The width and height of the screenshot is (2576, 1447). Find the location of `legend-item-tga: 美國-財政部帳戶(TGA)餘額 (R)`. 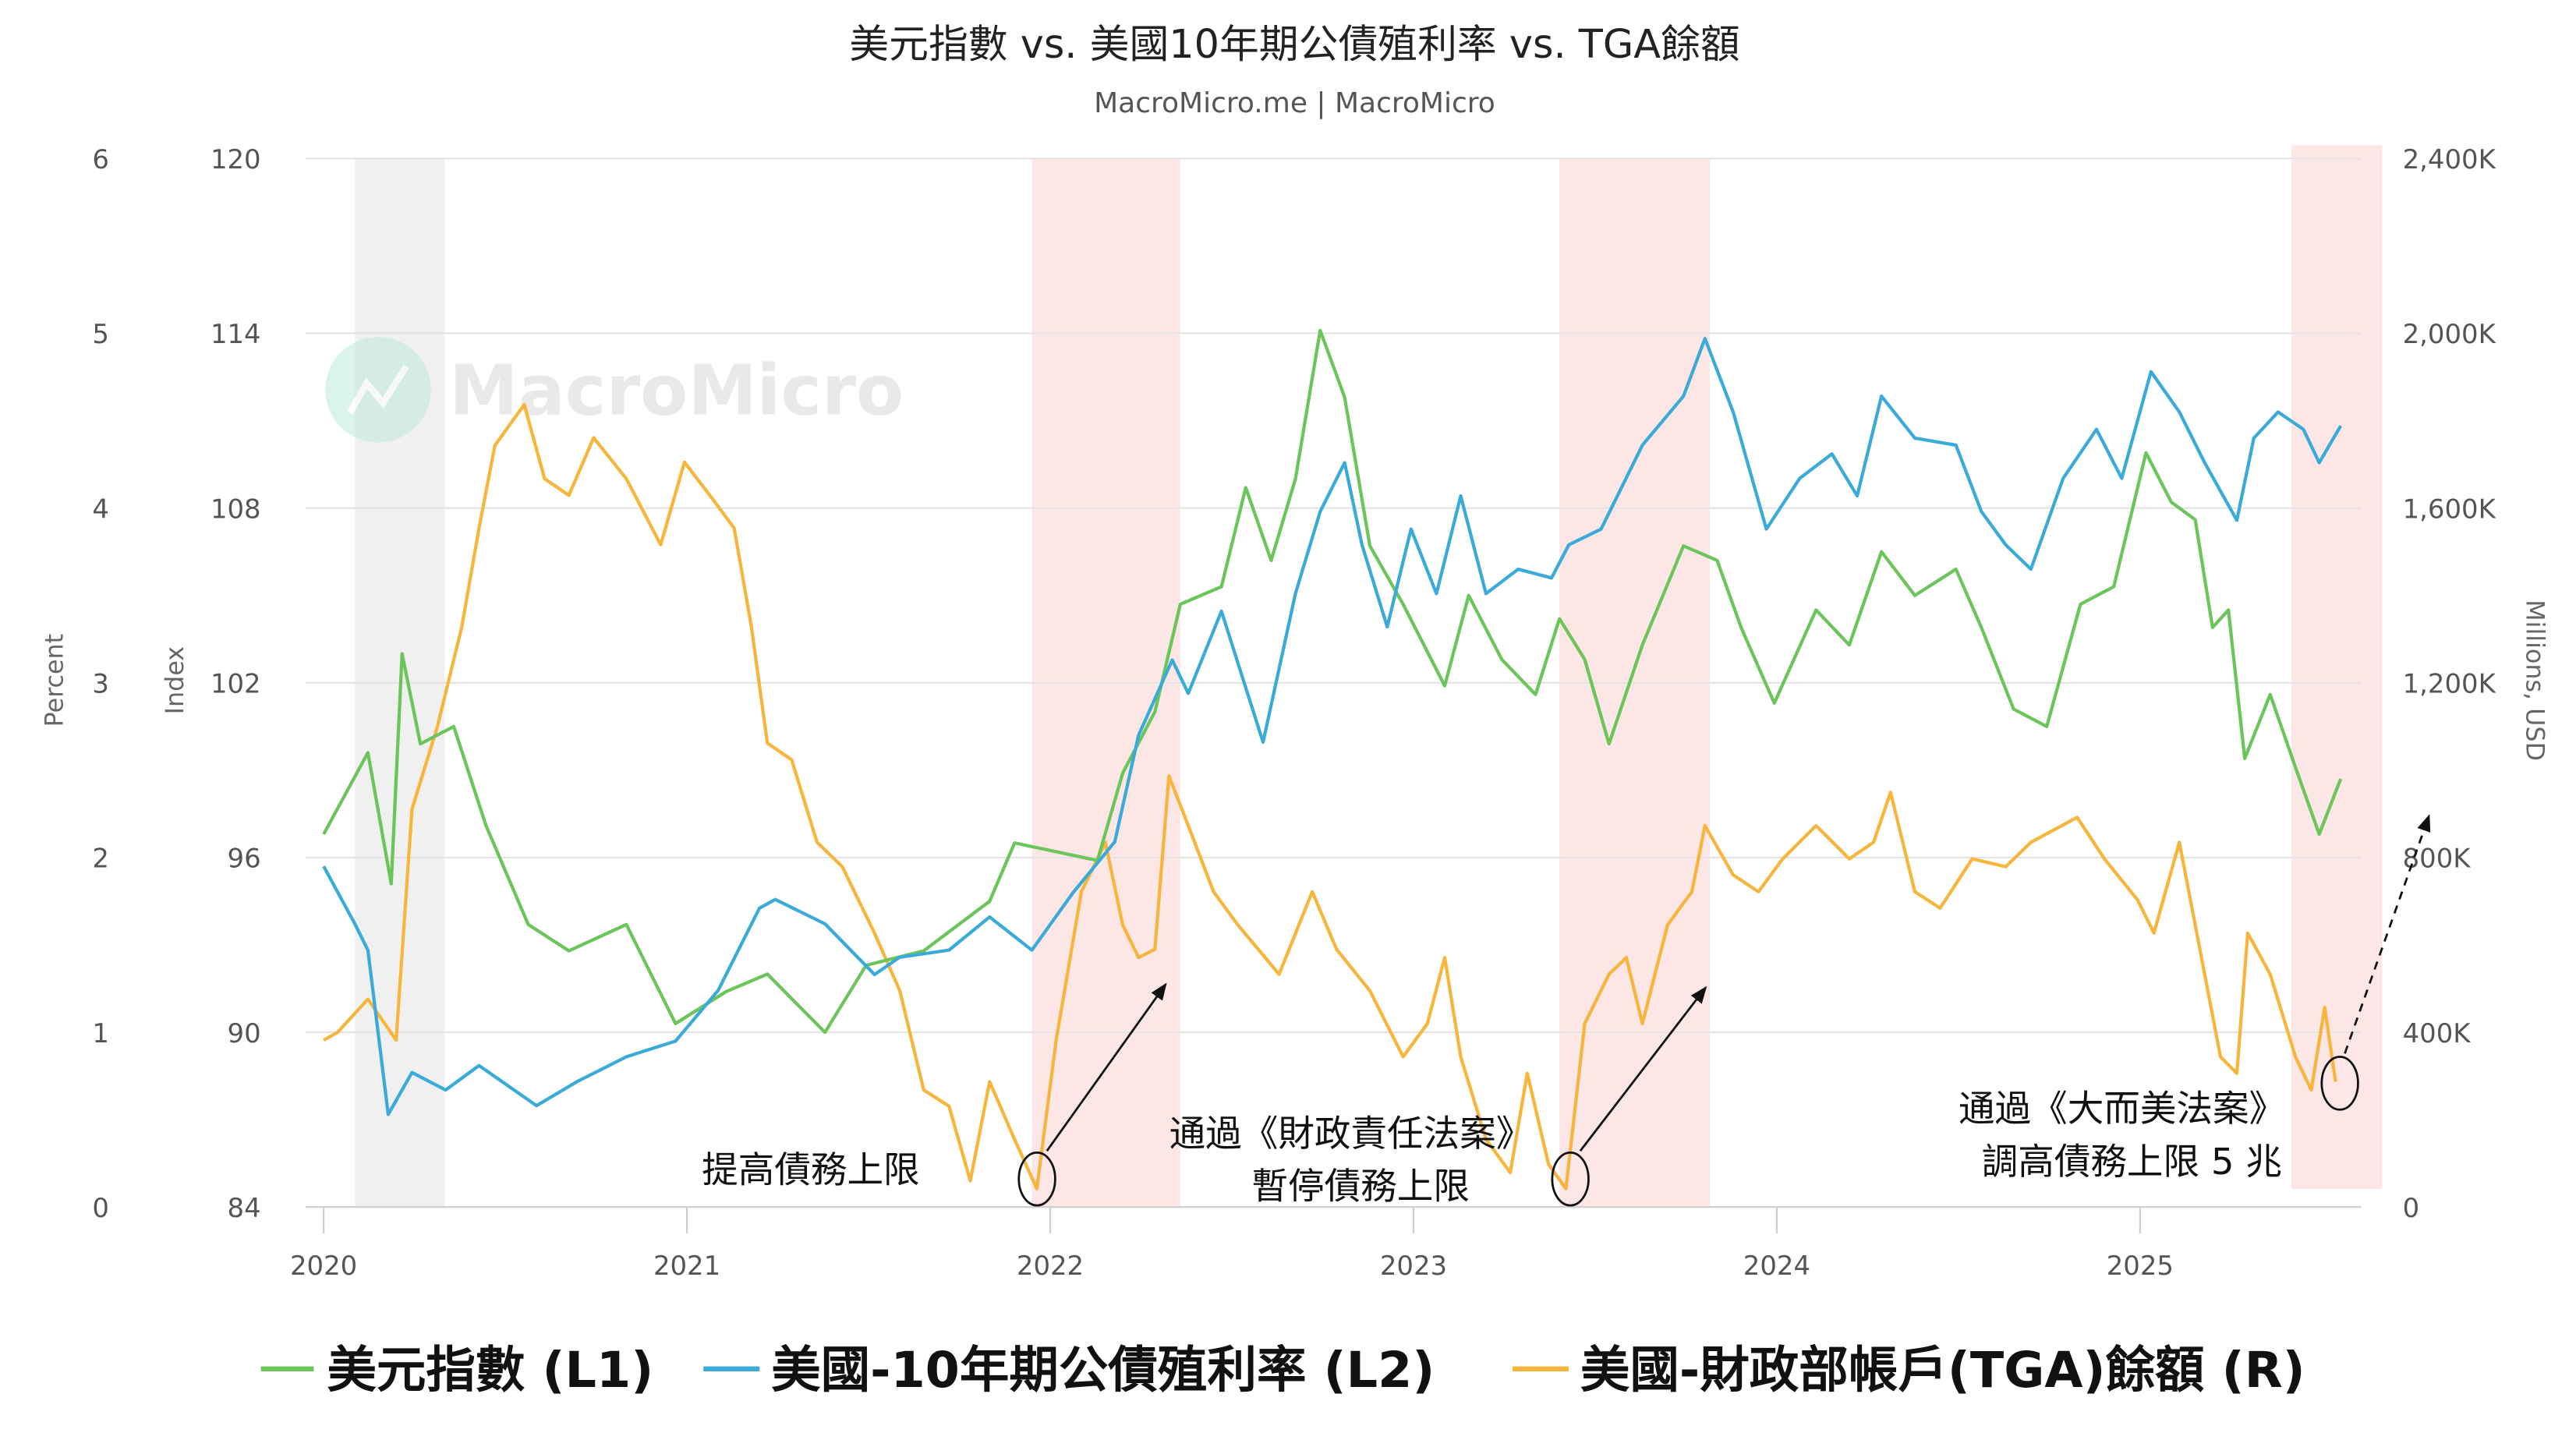

legend-item-tga: 美國-財政部帳戶(TGA)餘額 (R) is located at coordinates (1909, 1370).